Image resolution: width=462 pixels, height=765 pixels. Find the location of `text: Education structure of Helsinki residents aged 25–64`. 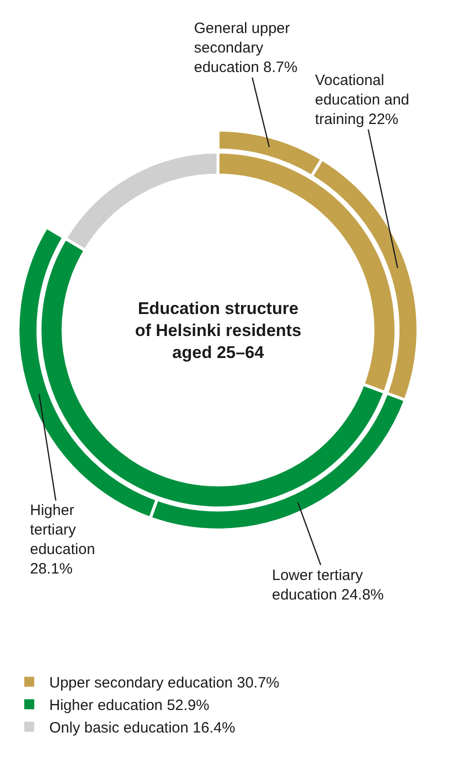

text: Education structure of Helsinki residents aged 25–64 is located at coordinates (218, 330).